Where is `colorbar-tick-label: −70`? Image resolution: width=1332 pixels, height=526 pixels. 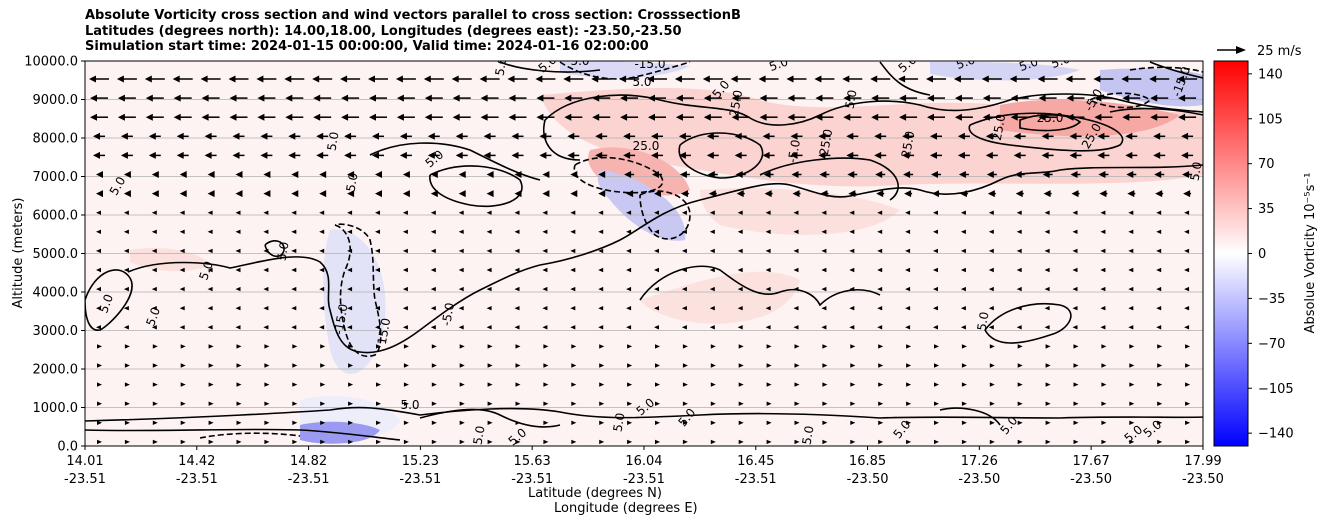
colorbar-tick-label: −70 is located at coordinates (1271, 344).